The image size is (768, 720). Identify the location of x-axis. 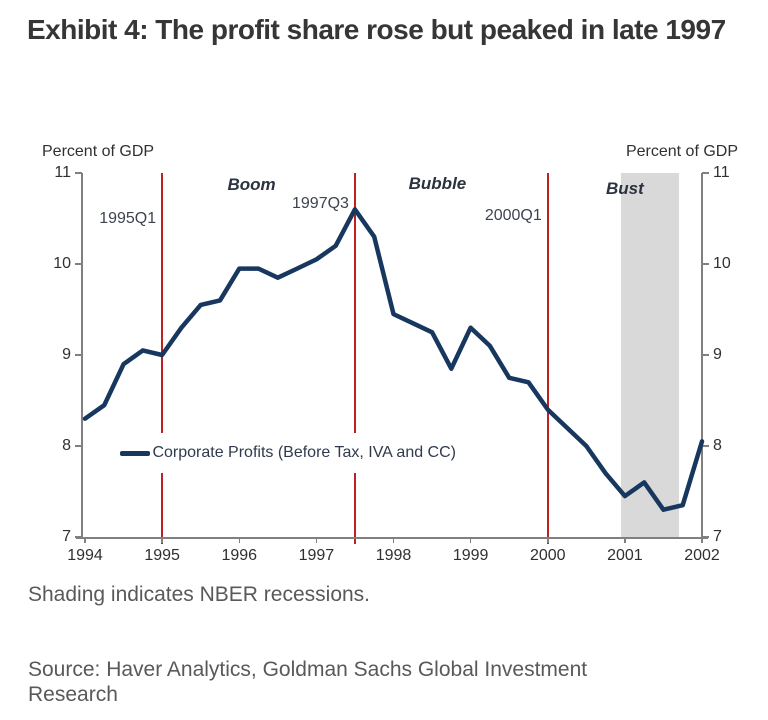
(392, 538).